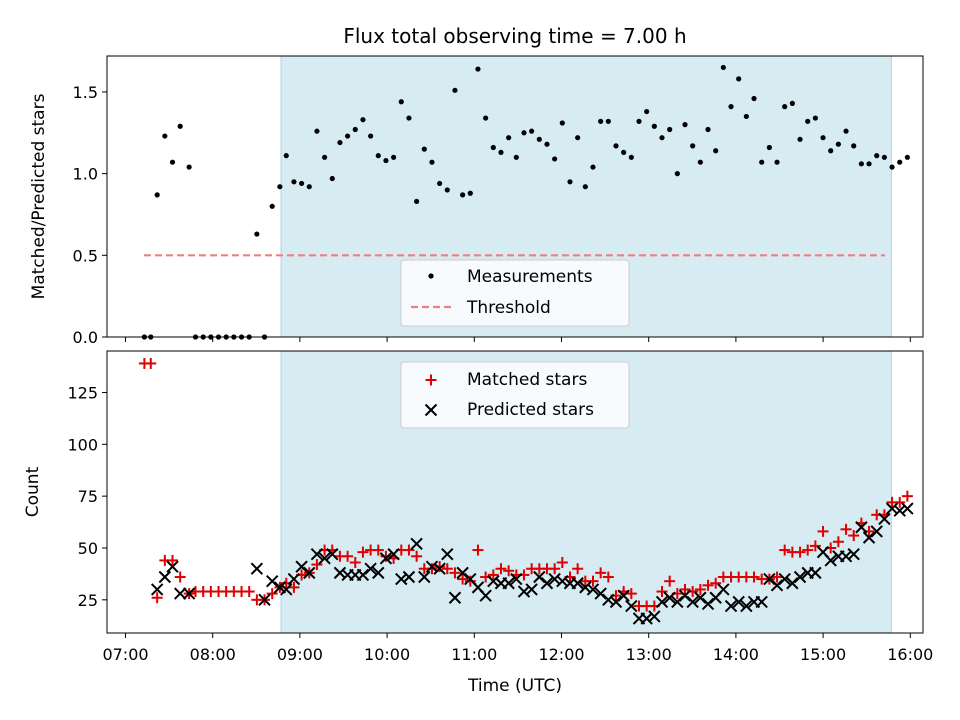  What do you see at coordinates (125, 654) in the screenshot?
I see `x-tick-label: 07:00` at bounding box center [125, 654].